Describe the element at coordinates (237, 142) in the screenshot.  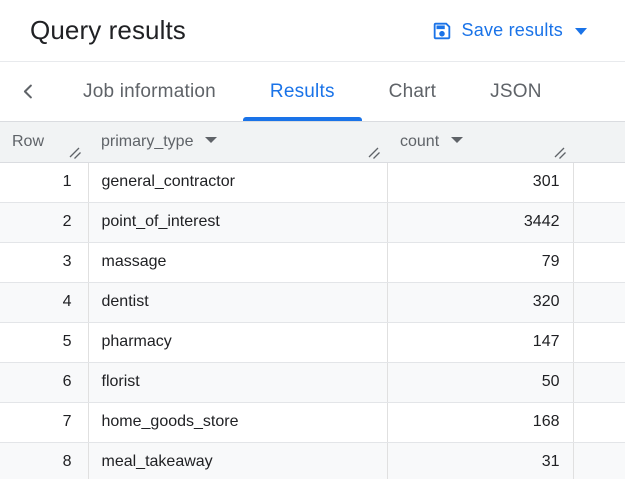
I see `column-header-primary-type: primary_type` at that location.